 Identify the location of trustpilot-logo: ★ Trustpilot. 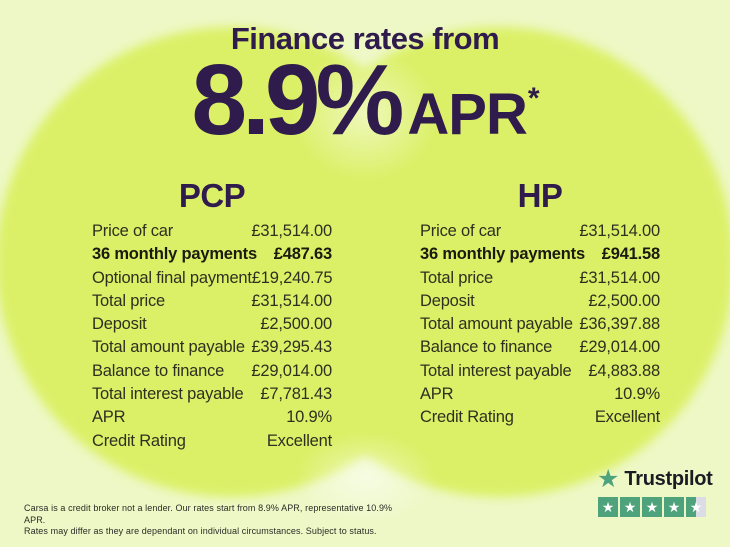
(655, 479).